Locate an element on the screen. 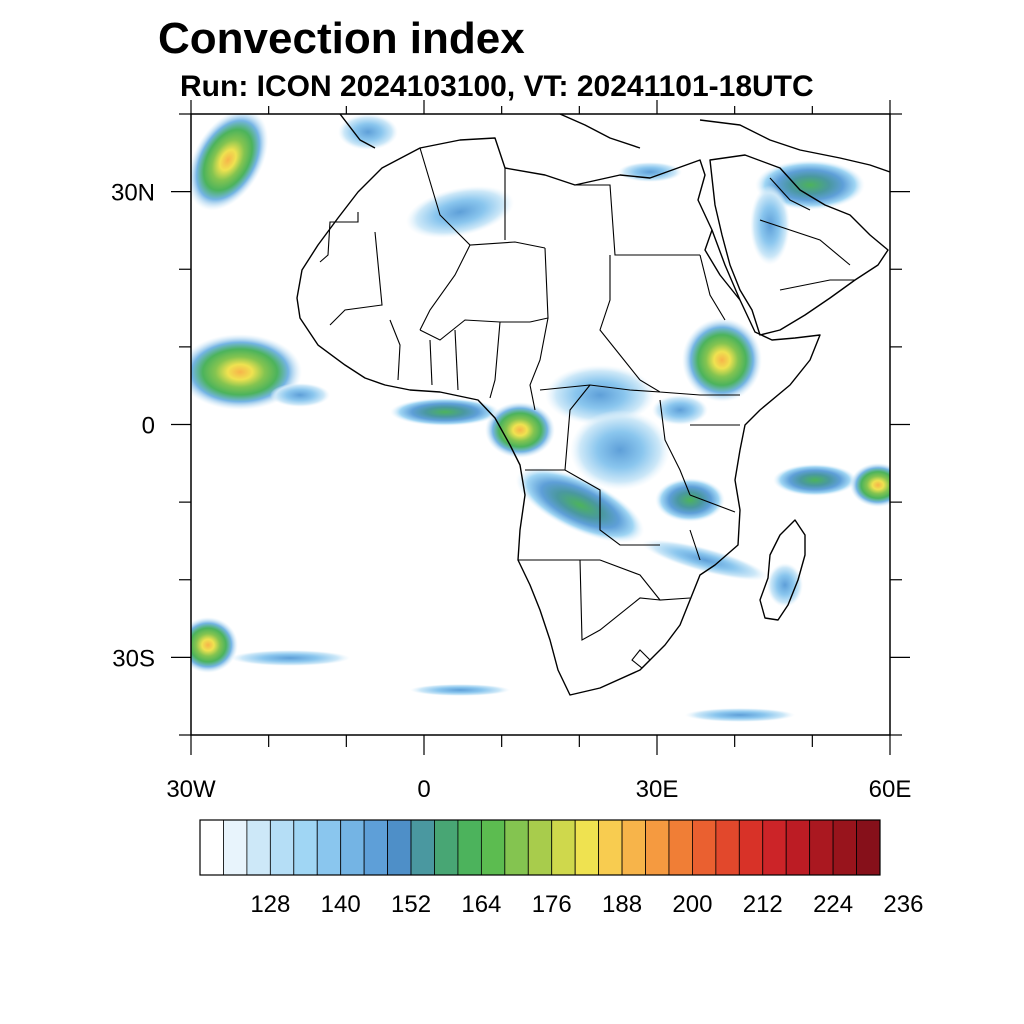 This screenshot has height=1024, width=1024. convection-ethiopia is located at coordinates (722, 360).